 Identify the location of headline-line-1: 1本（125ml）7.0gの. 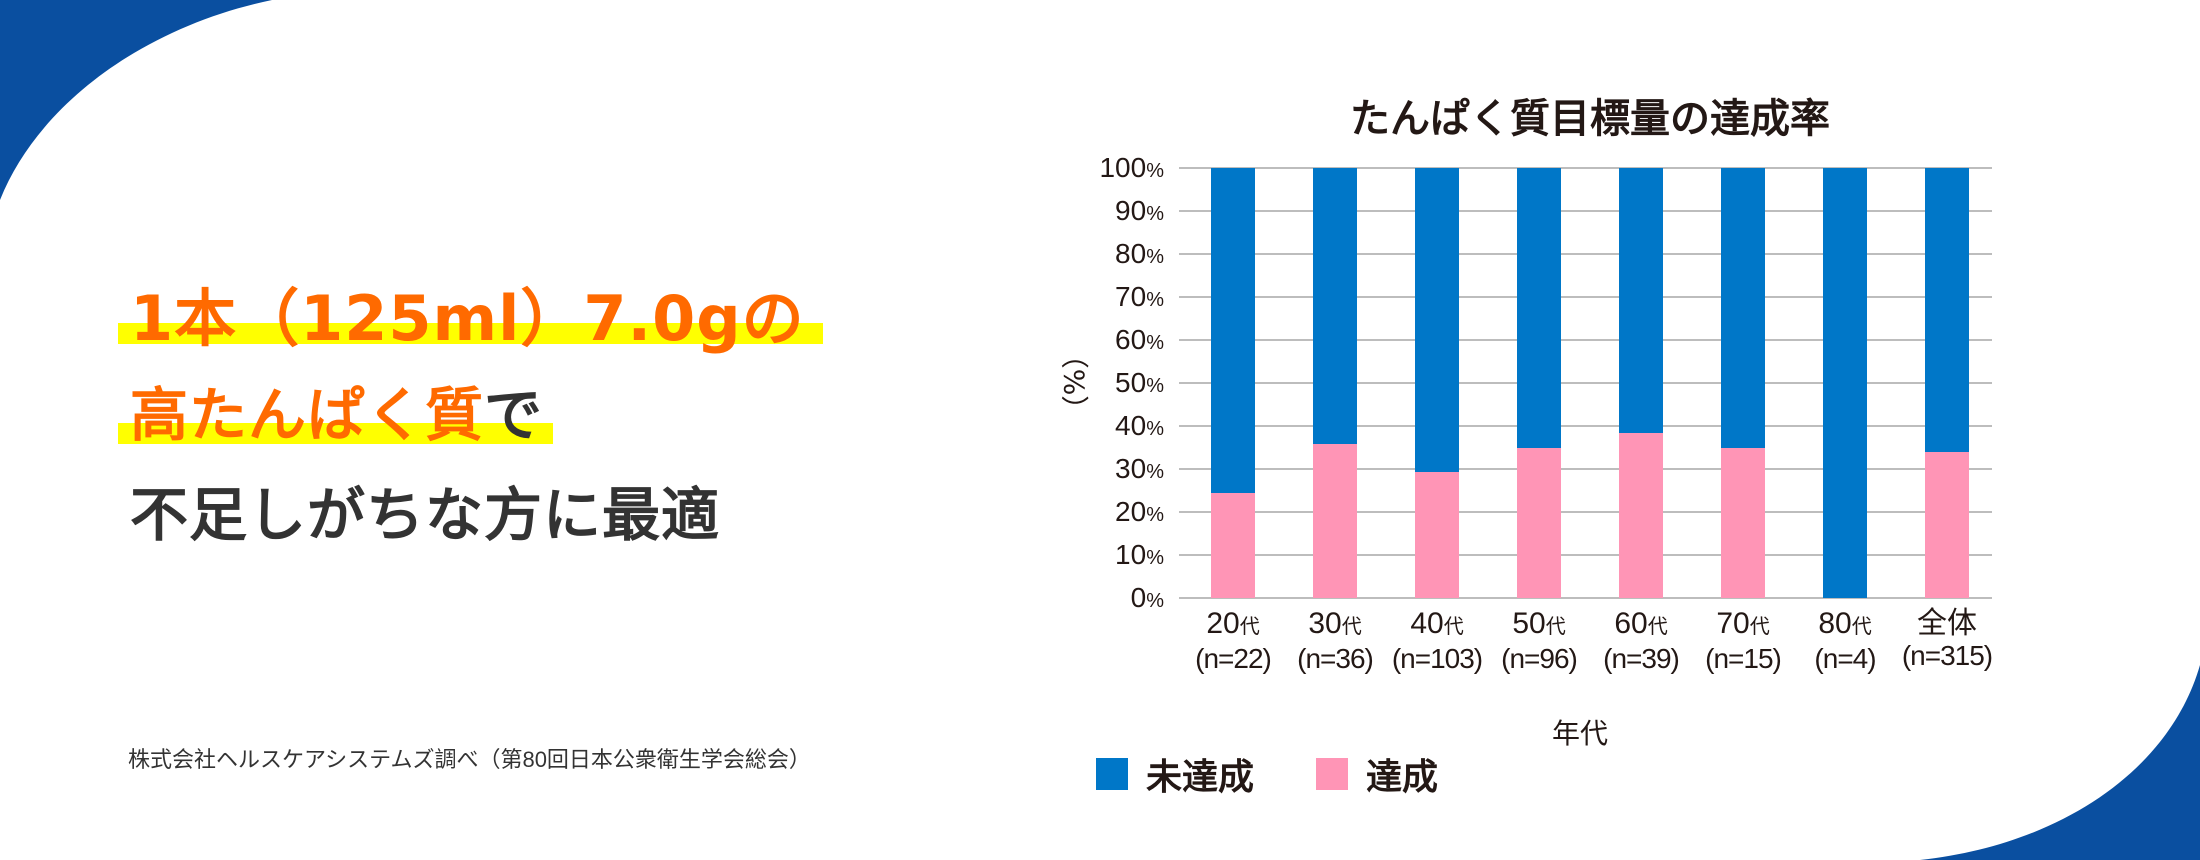
(470, 313).